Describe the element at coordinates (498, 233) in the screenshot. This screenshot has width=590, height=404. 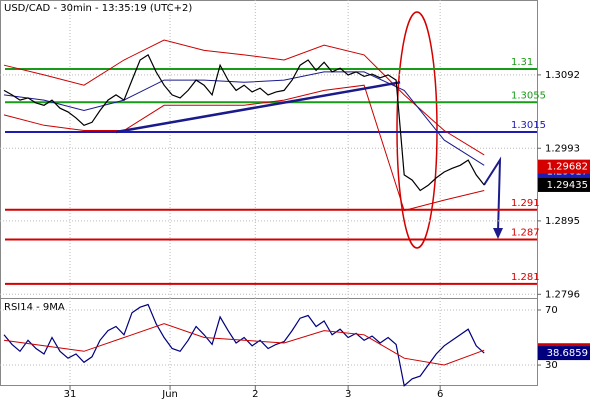
I see `arrow-head` at that location.